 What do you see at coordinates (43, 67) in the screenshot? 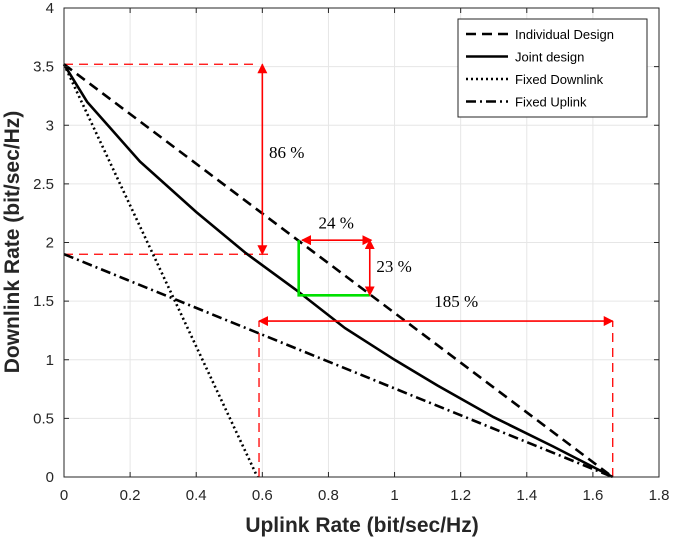
I see `y-tick-label: 3.5` at bounding box center [43, 67].